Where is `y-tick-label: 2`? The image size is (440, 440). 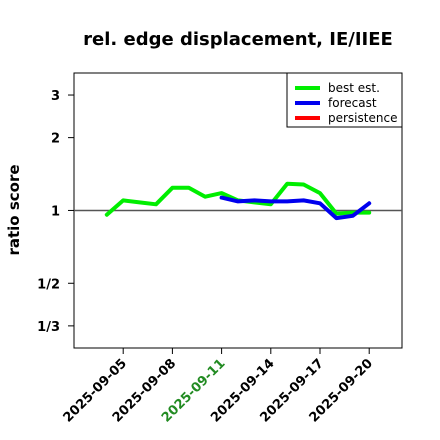 y-tick-label: 2 is located at coordinates (55, 139).